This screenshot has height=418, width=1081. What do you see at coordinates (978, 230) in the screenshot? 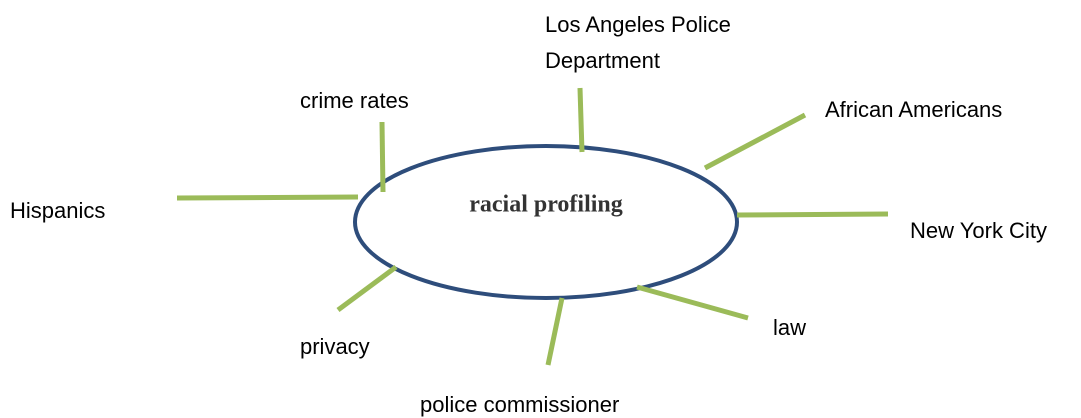
I see `node-label: New York City` at bounding box center [978, 230].